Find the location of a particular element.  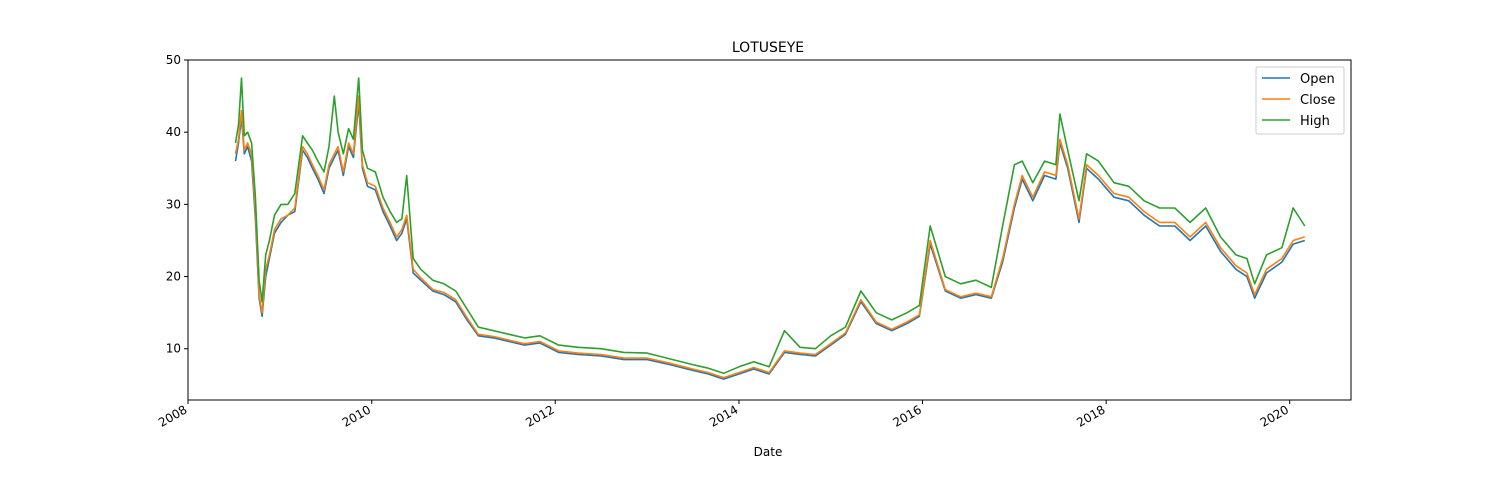

x-axis: 2008 2010 2012 2014 2016 2018 2020 is located at coordinates (723, 415).